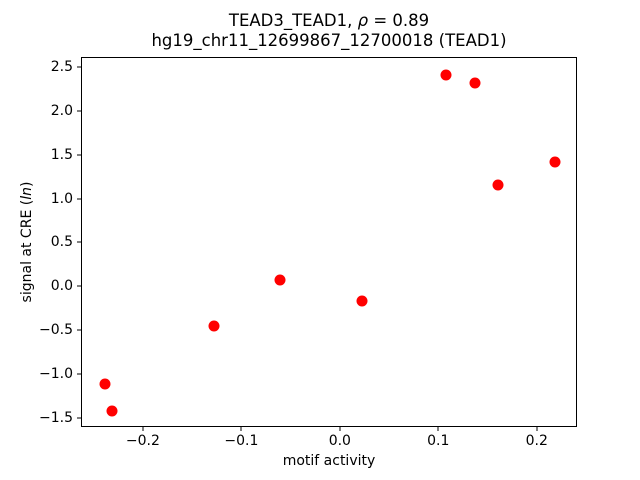 The width and height of the screenshot is (640, 480). Describe the element at coordinates (61, 286) in the screenshot. I see `y-tick-label: 0.0` at that location.